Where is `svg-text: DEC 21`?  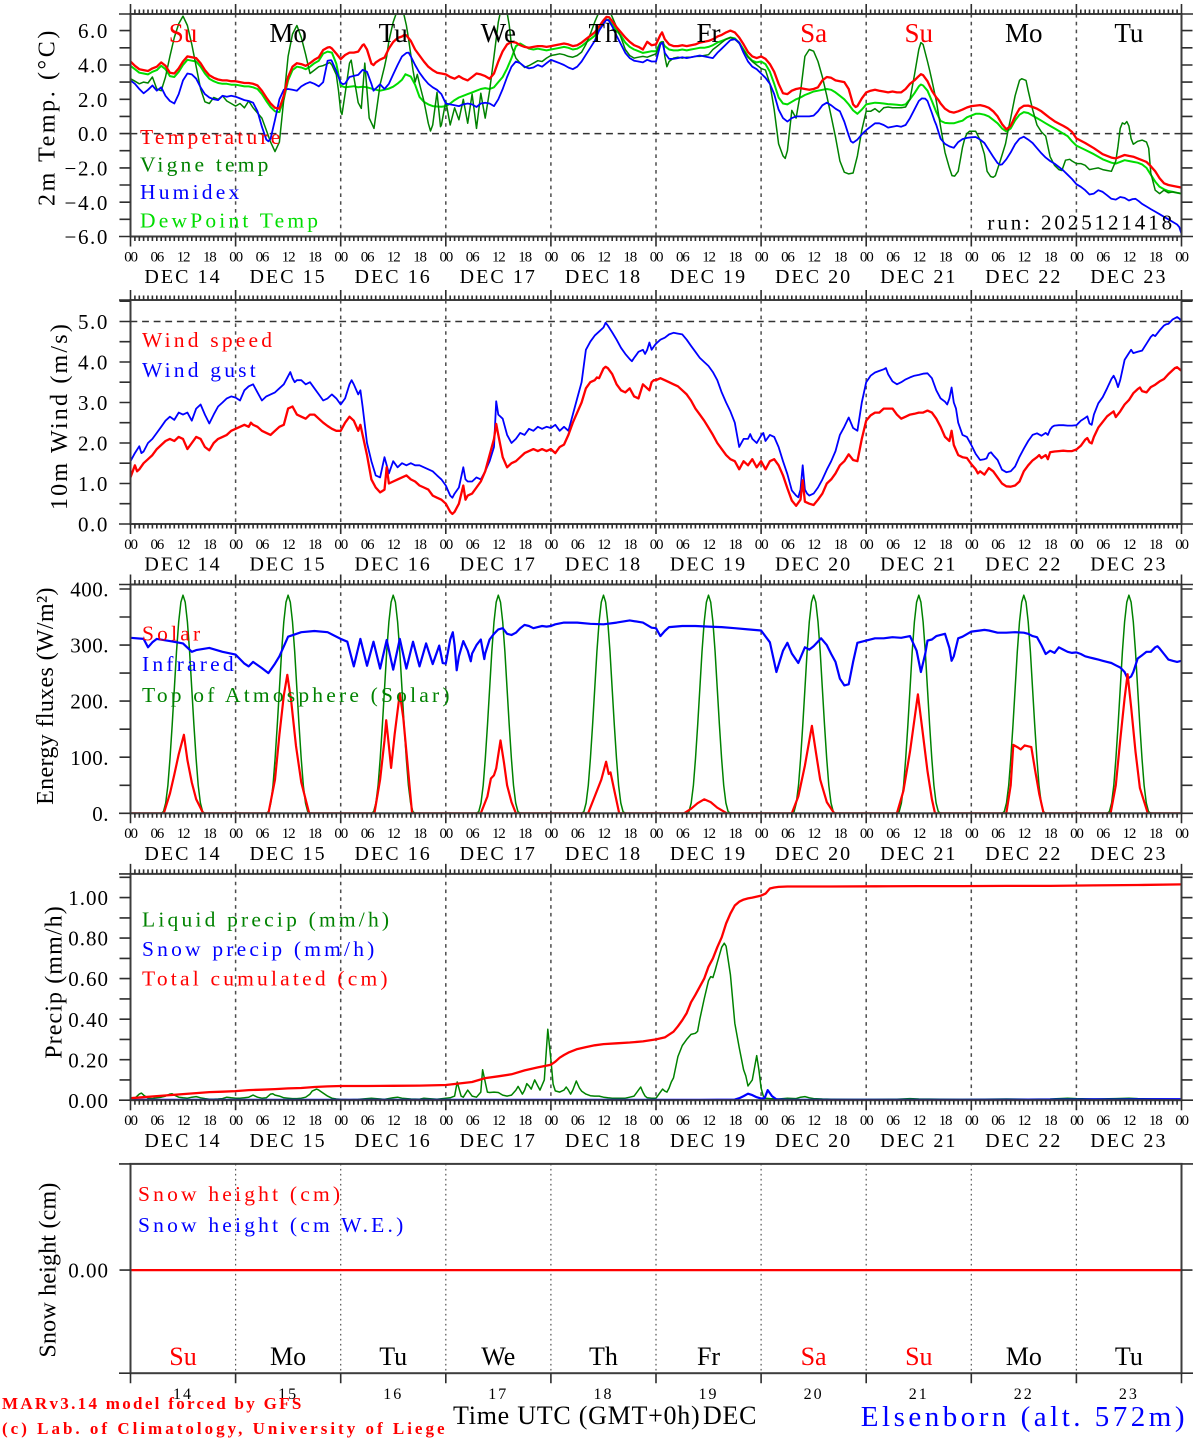 svg-text: DEC 21 is located at coordinates (918, 565).